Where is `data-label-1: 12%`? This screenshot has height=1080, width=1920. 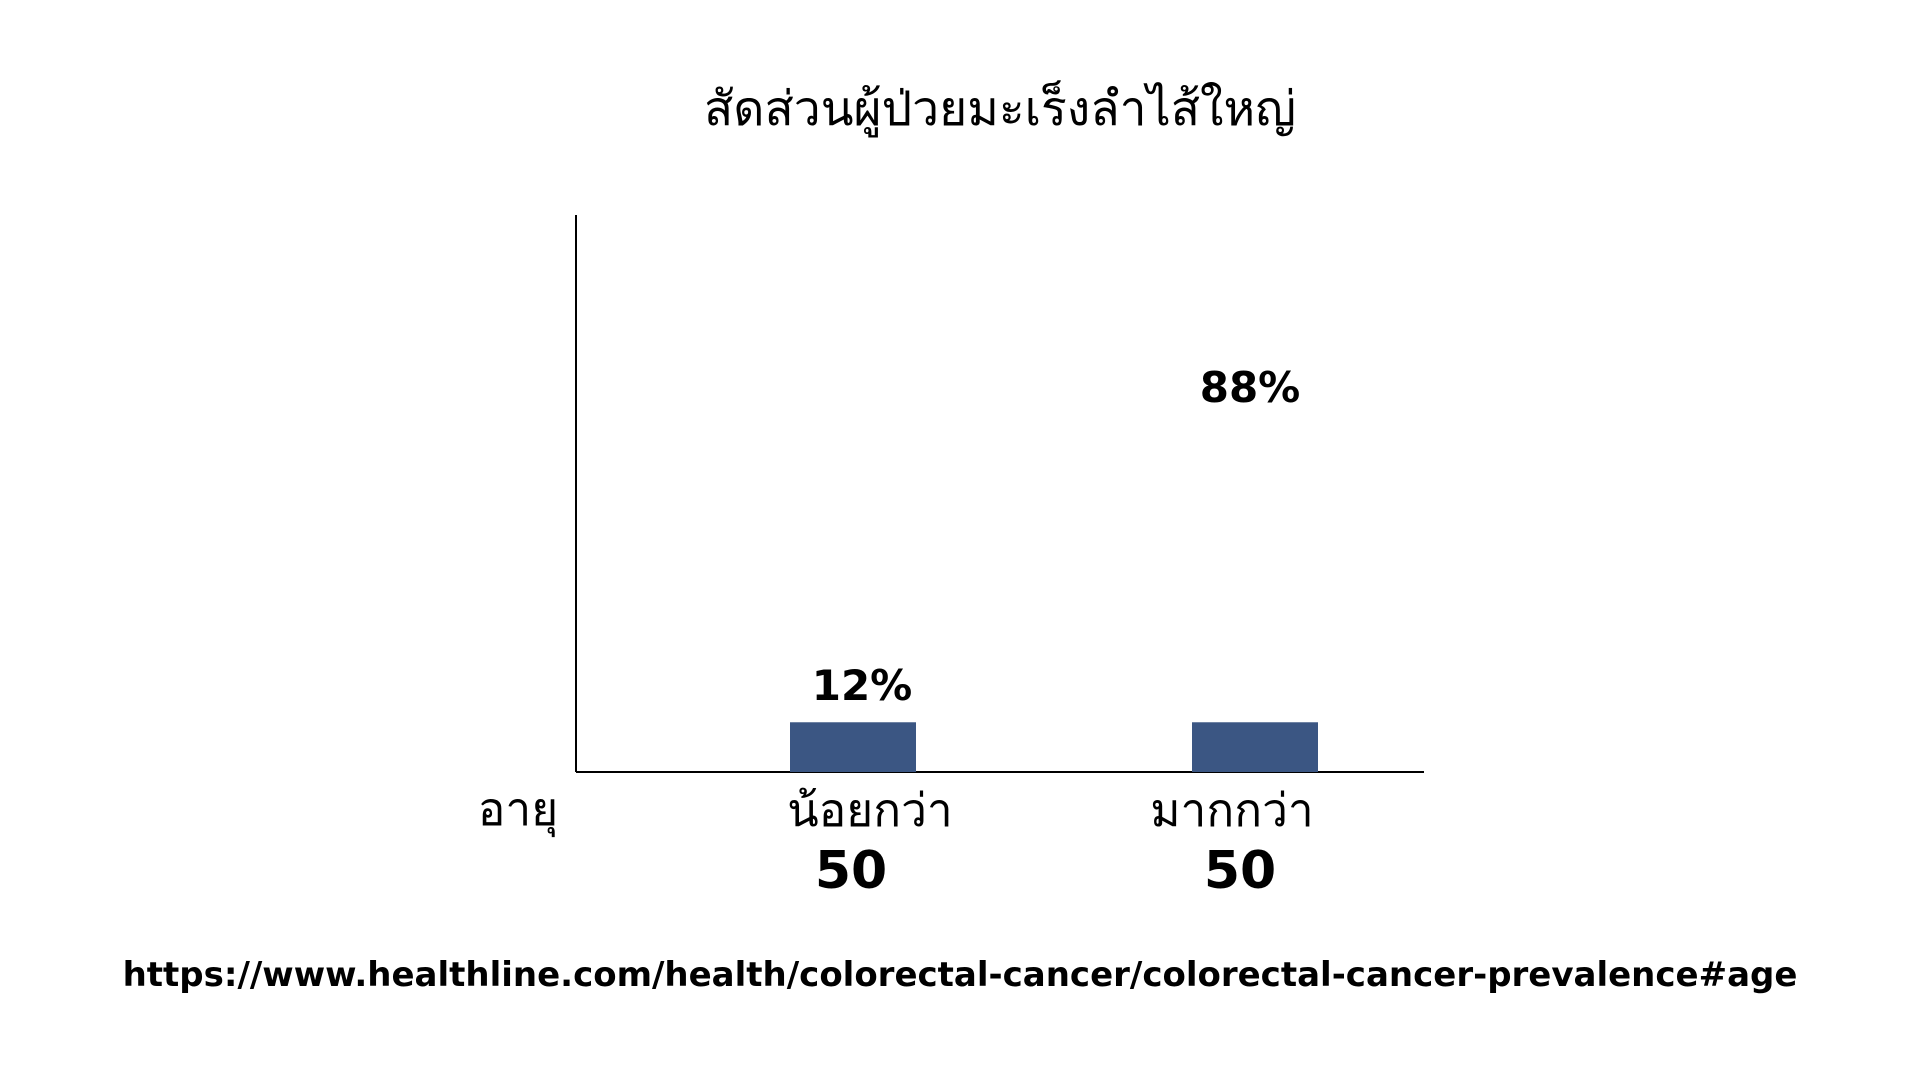
data-label-1: 12% is located at coordinates (862, 685).